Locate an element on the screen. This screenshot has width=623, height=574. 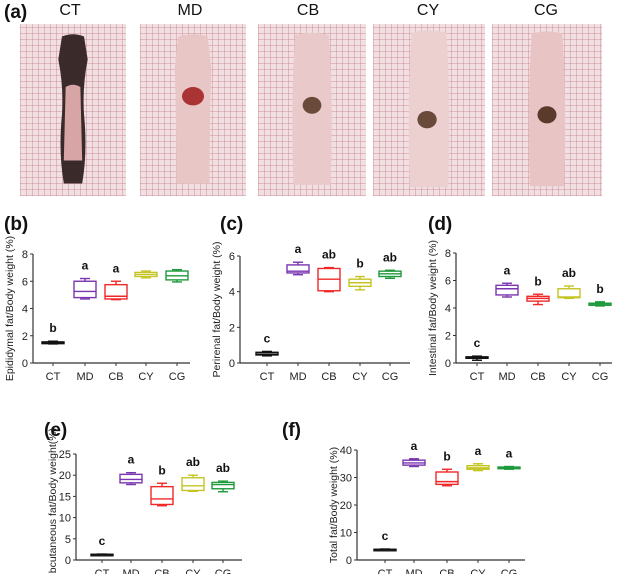
panel-b-label: (b) is located at coordinates (16, 224).